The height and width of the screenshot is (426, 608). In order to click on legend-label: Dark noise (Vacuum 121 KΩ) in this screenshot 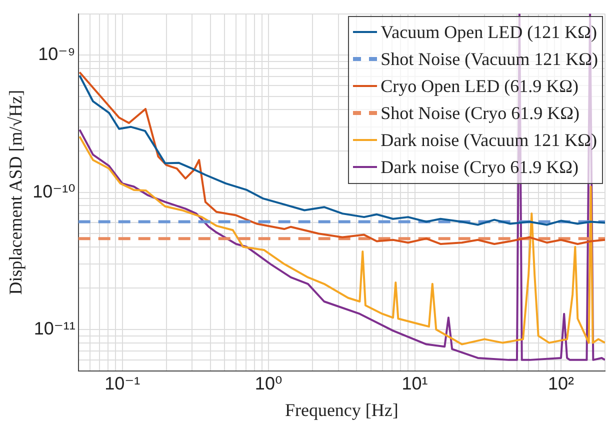, I will do `click(488, 140)`.